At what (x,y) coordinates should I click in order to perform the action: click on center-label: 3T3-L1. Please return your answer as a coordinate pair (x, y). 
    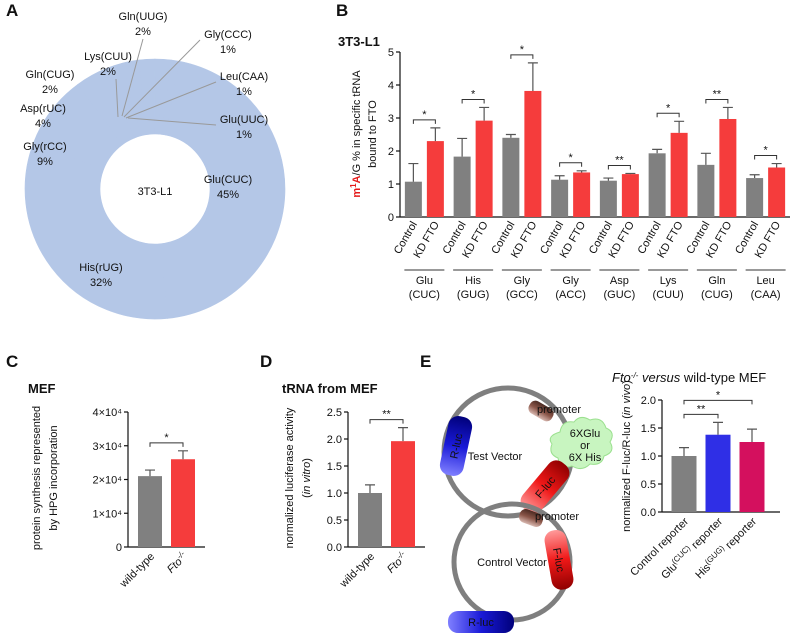
    Looking at the image, I should click on (155, 192).